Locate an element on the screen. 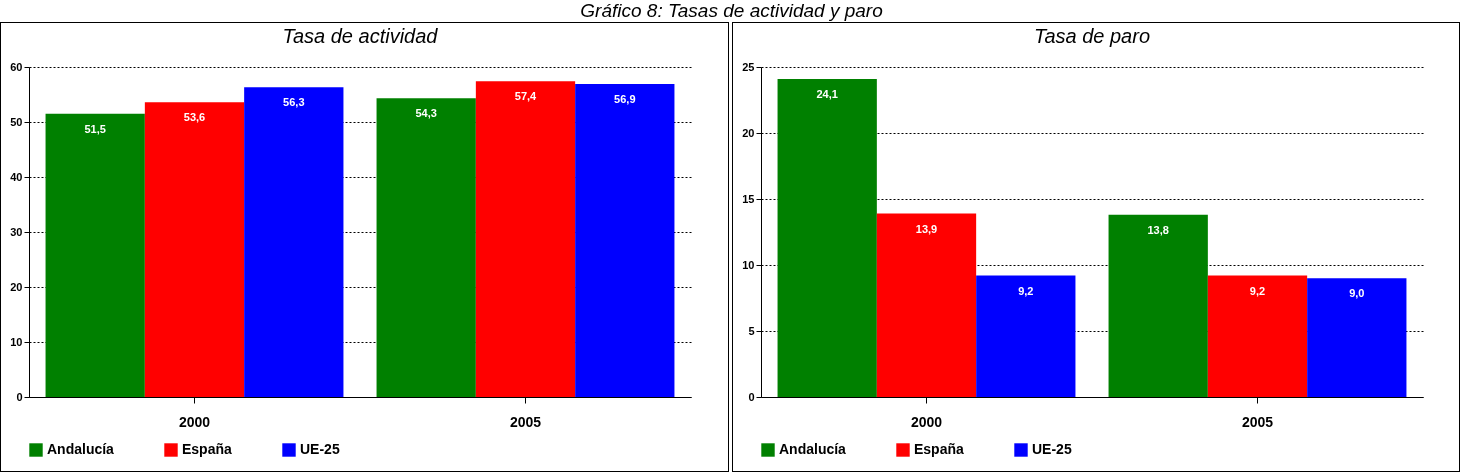  chart-title: Tasa de actividad is located at coordinates (360, 36).